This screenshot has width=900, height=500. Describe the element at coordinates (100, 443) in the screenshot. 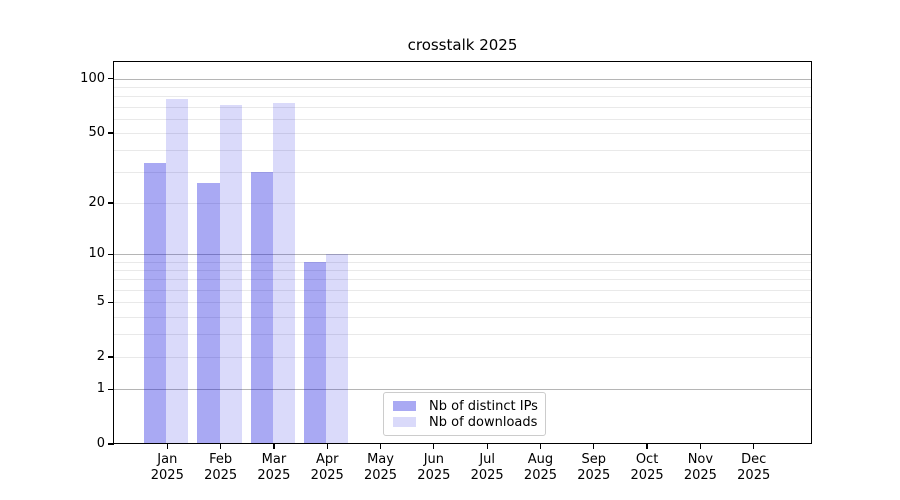

I see `y-tick-label-0: 0` at that location.